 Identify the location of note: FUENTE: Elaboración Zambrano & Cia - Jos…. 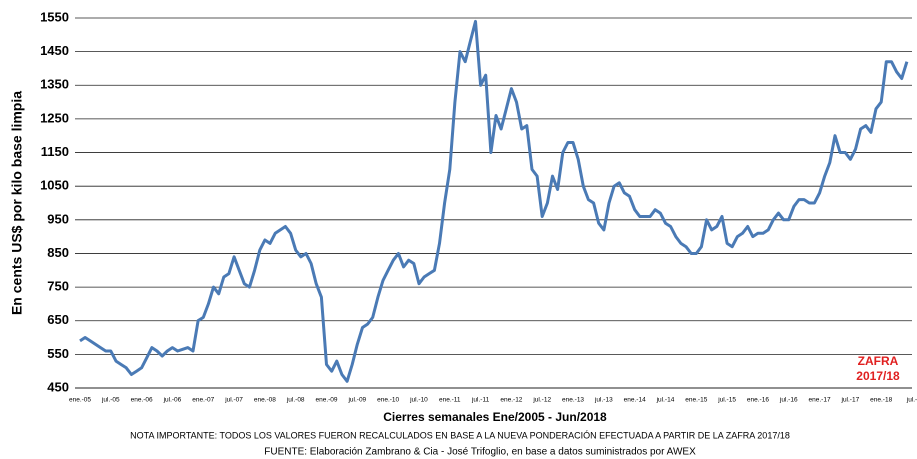
(480, 452).